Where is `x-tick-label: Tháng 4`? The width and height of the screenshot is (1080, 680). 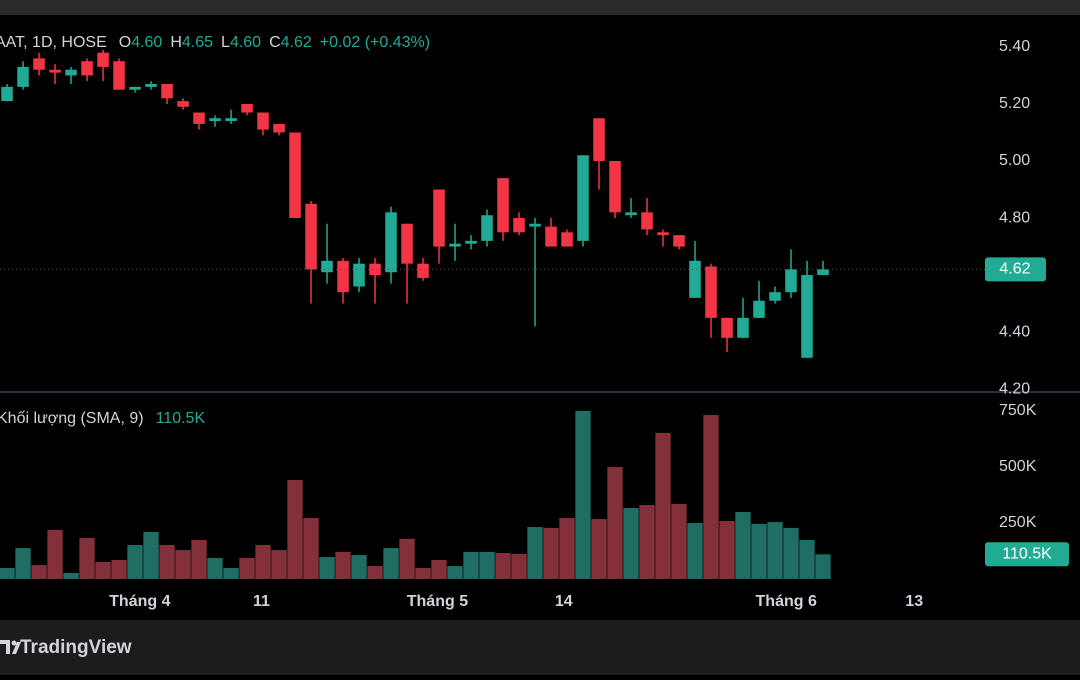 x-tick-label: Tháng 4 is located at coordinates (139, 601).